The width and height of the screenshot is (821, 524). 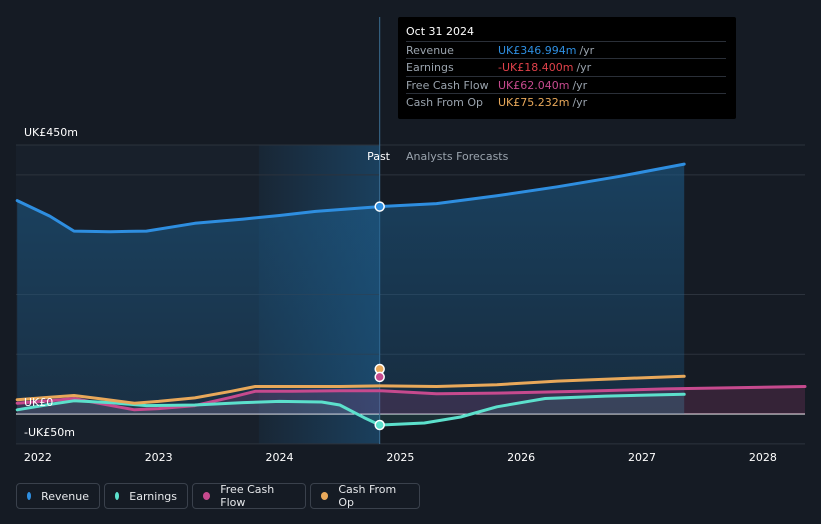 I want to click on legend-label: Free Cash Flow, so click(x=247, y=496).